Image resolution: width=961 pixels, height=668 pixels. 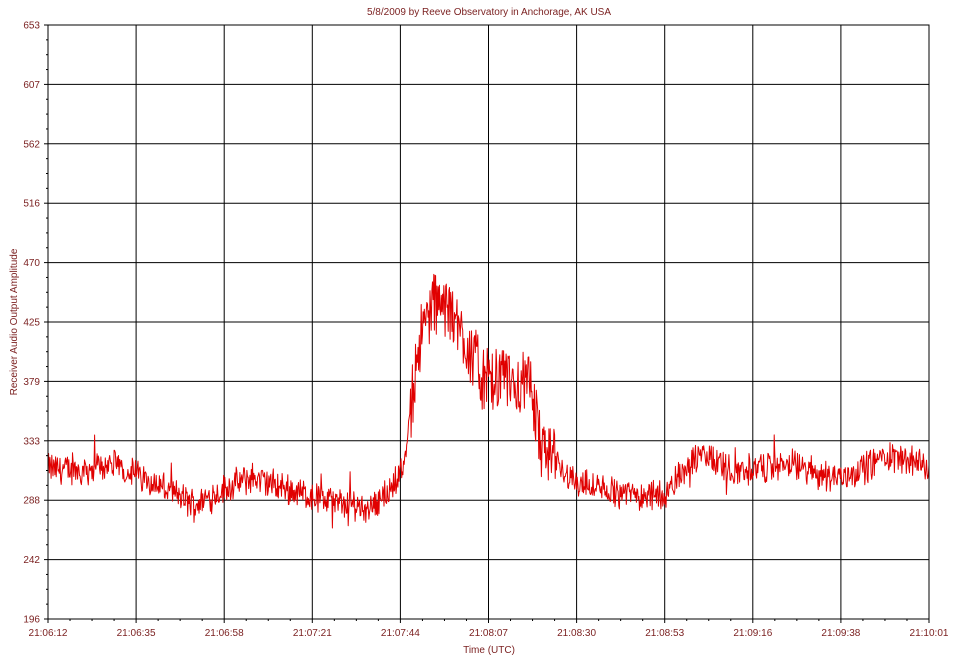 I want to click on y-tick-label: 379, so click(x=31, y=382).